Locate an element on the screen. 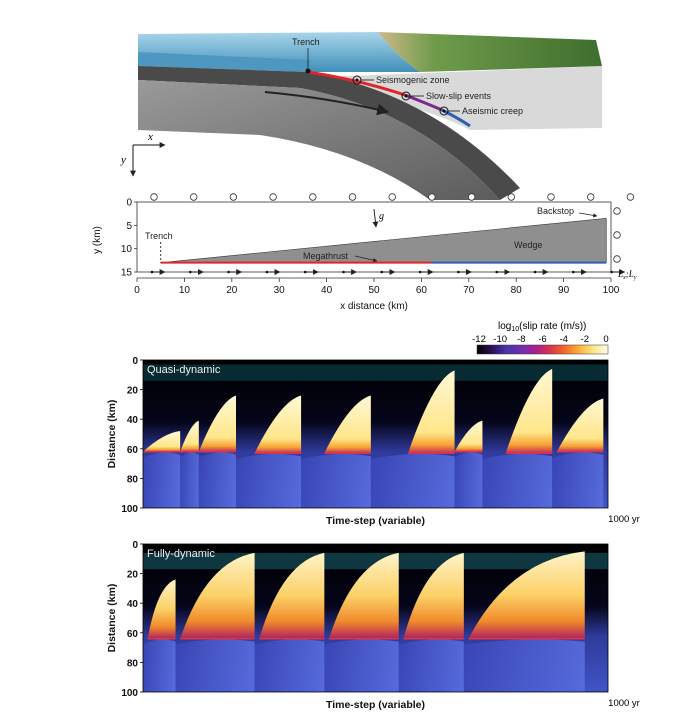 Image resolution: width=684 pixels, height=720 pixels. heatmap-x-label: Time-step (variable) is located at coordinates (375, 521).